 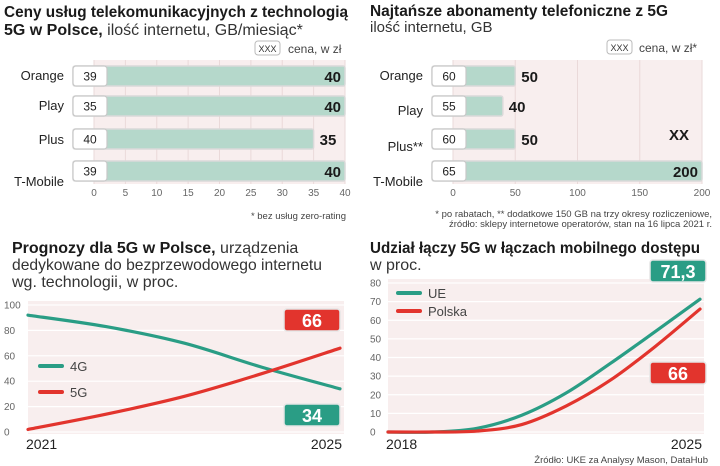 I want to click on x-tick-label: 10, so click(x=157, y=193).